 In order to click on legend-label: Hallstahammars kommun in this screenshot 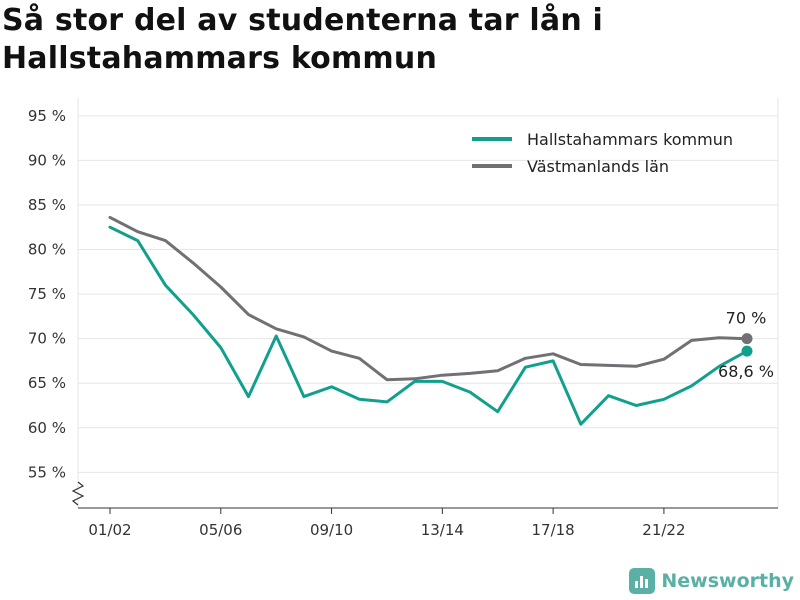, I will do `click(630, 139)`.